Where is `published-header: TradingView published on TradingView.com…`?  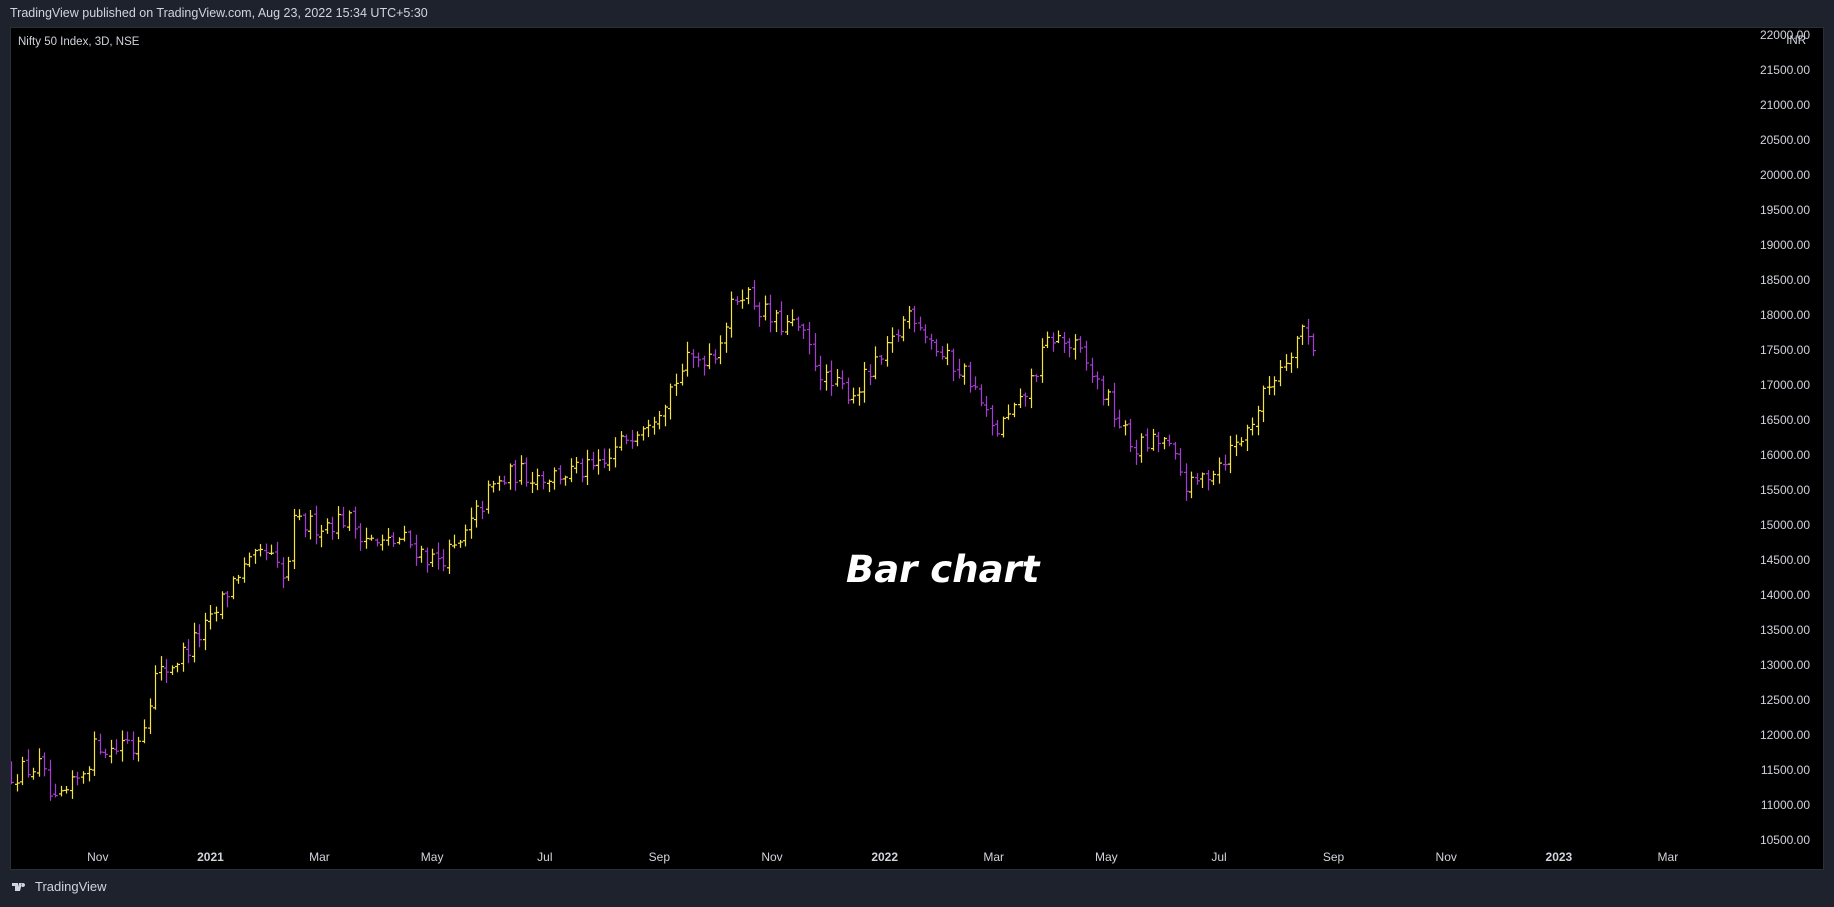 published-header: TradingView published on TradingView.com… is located at coordinates (219, 13).